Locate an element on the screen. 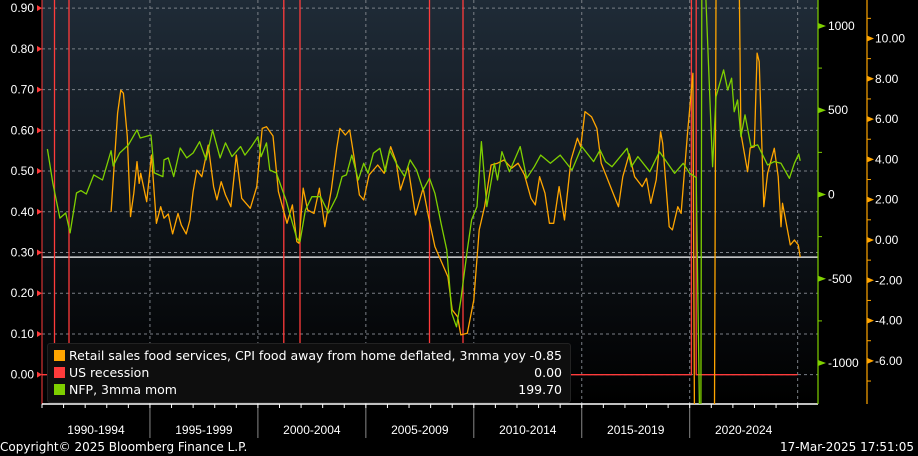 Image resolution: width=918 pixels, height=456 pixels. retail-axis-tick-label: 2.00 is located at coordinates (887, 200).